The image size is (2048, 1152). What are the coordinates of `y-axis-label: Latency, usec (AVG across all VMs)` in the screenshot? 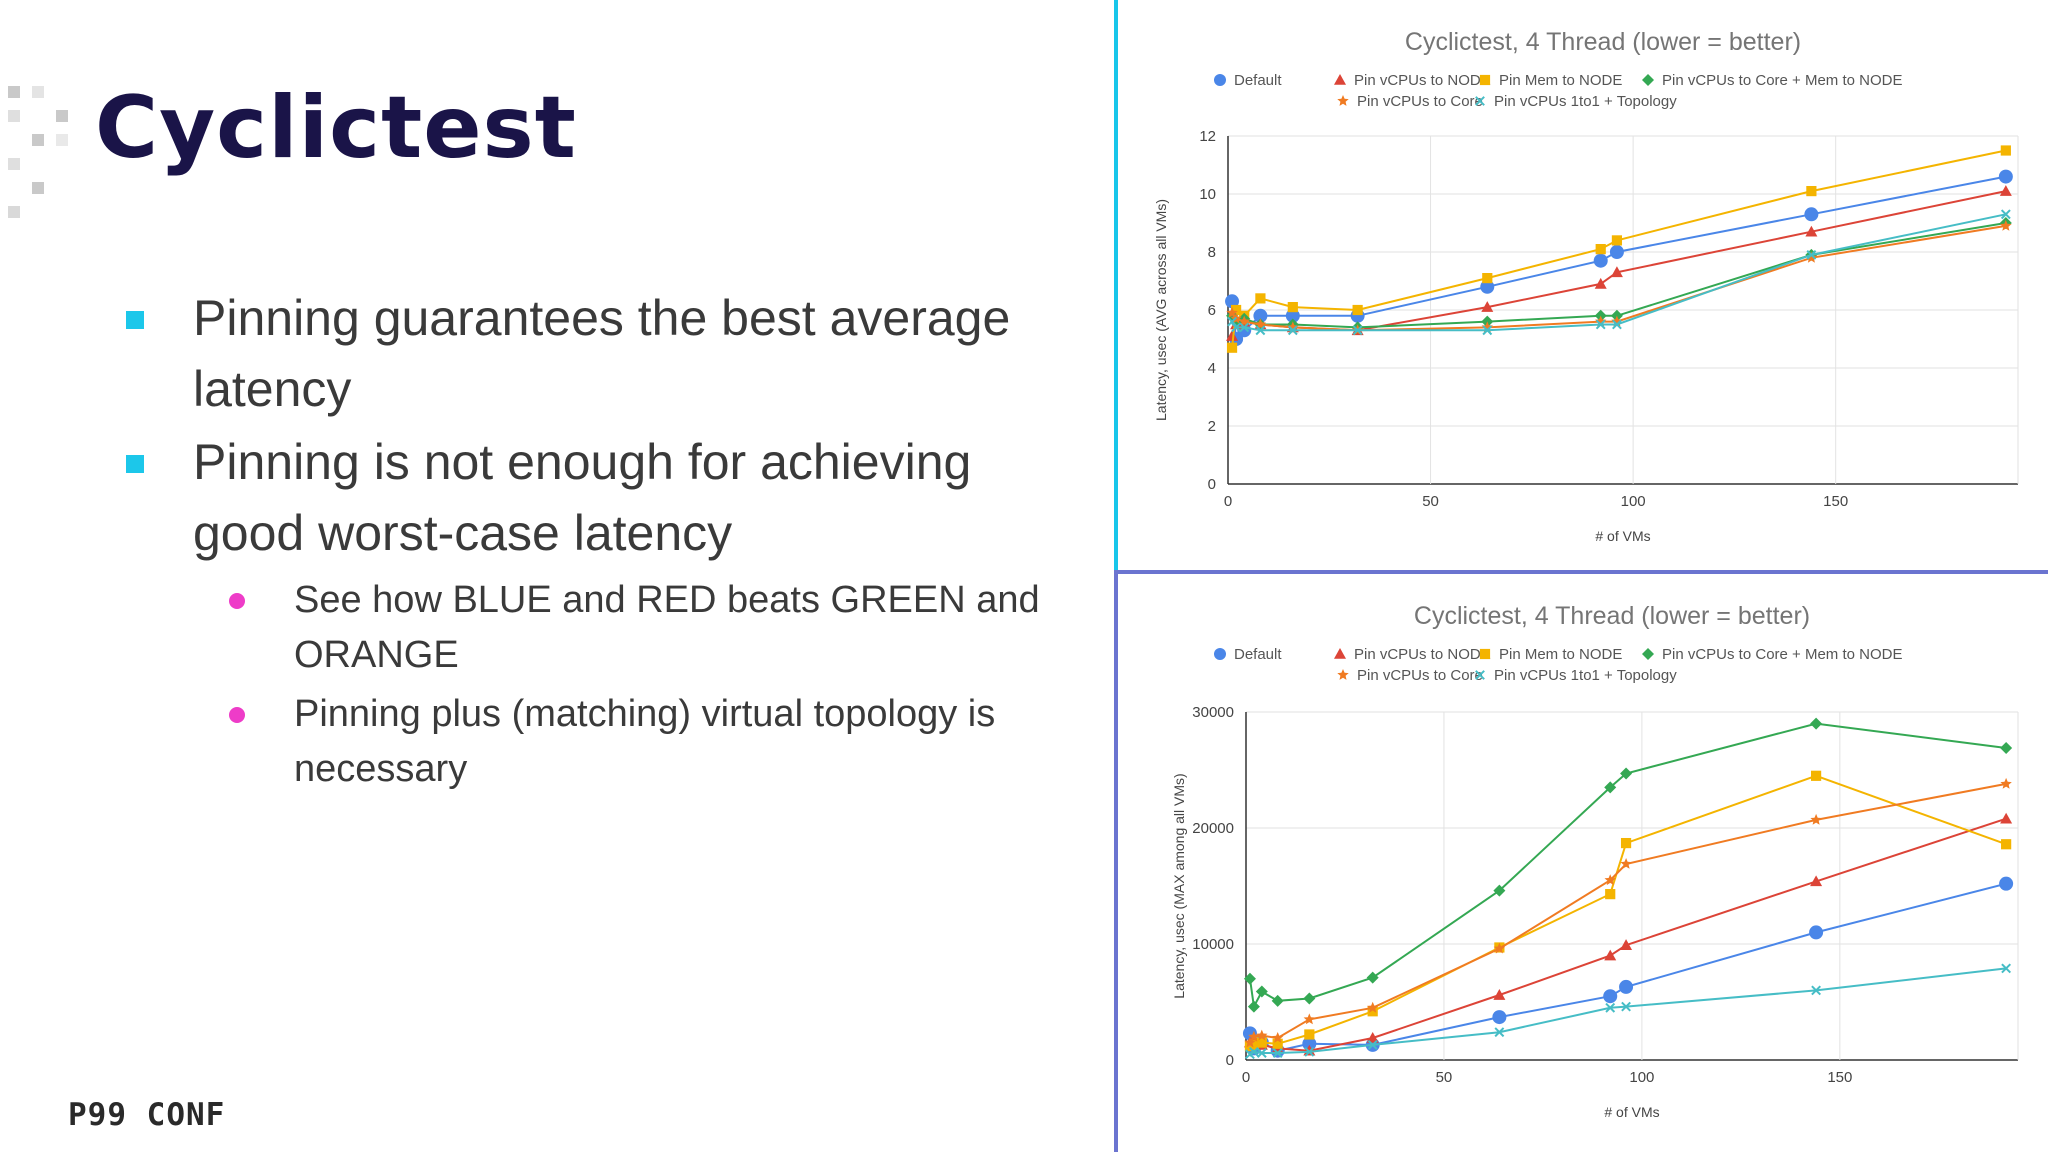 It's located at (1161, 310).